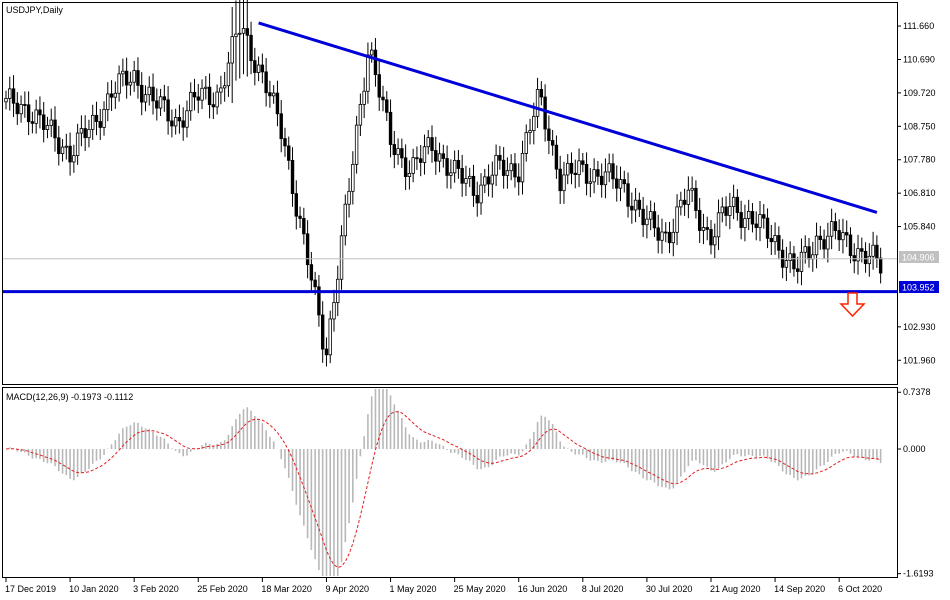  What do you see at coordinates (915, 483) in the screenshot?
I see `macd-axis: 0.7378 0.000 -1.6193` at bounding box center [915, 483].